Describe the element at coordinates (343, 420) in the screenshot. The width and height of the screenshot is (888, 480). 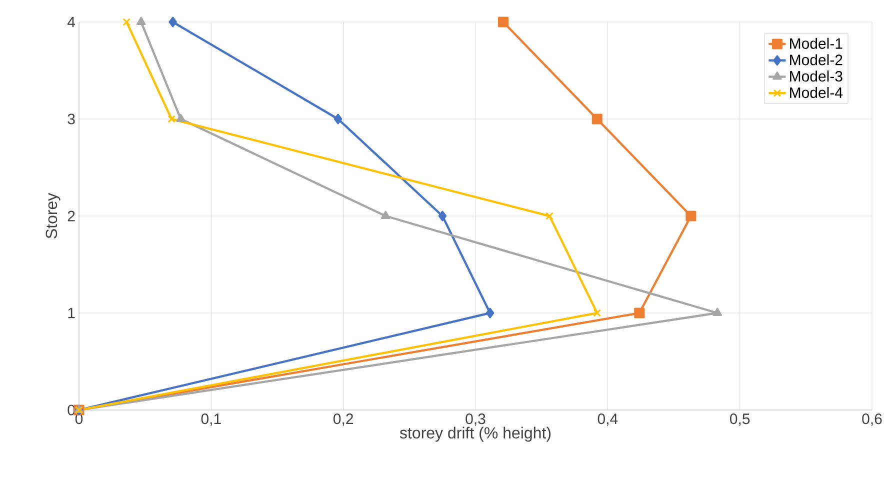
I see `x-tick-label: 0,2` at that location.